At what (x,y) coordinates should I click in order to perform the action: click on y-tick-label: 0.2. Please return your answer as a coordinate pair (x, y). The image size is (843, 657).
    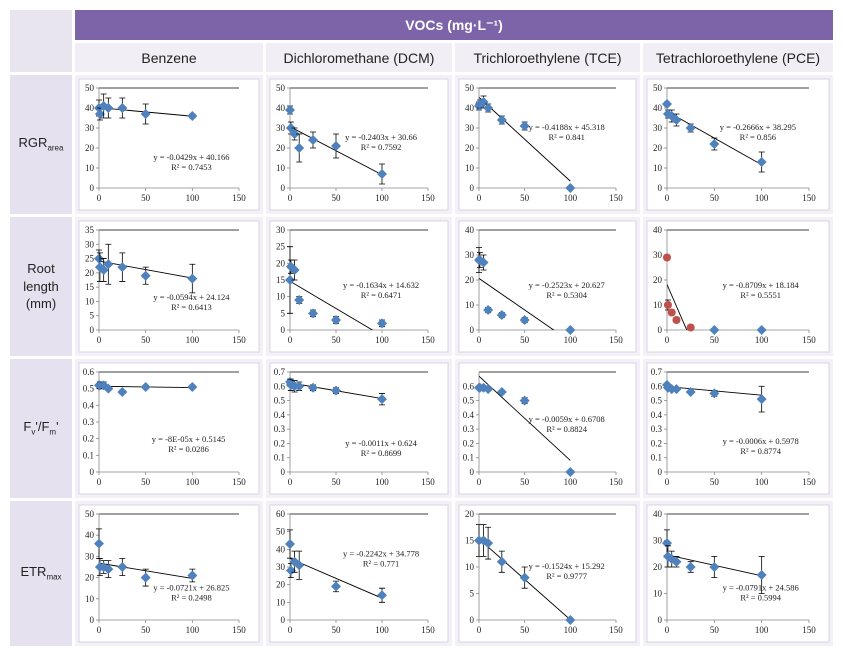
    Looking at the image, I should click on (656, 443).